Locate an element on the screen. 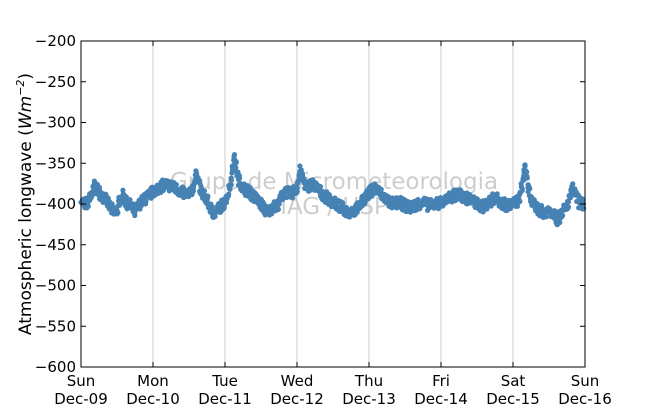 This screenshot has height=409, width=650. y-tick-label: −400 is located at coordinates (55, 204).